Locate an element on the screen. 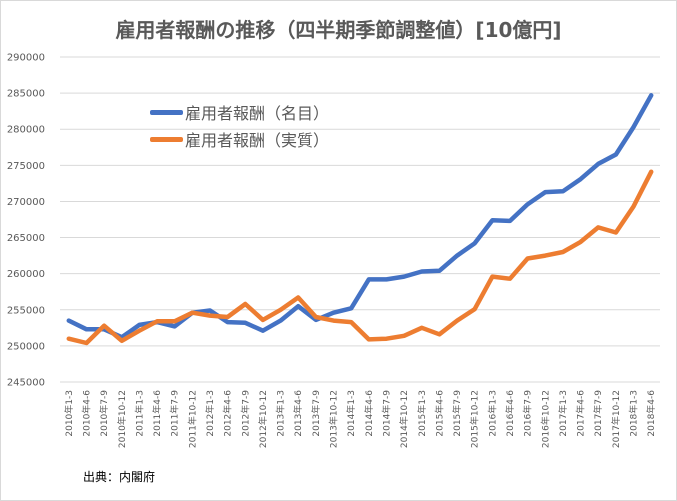 The width and height of the screenshot is (677, 501). y-tick-label: 280000 is located at coordinates (26, 130).